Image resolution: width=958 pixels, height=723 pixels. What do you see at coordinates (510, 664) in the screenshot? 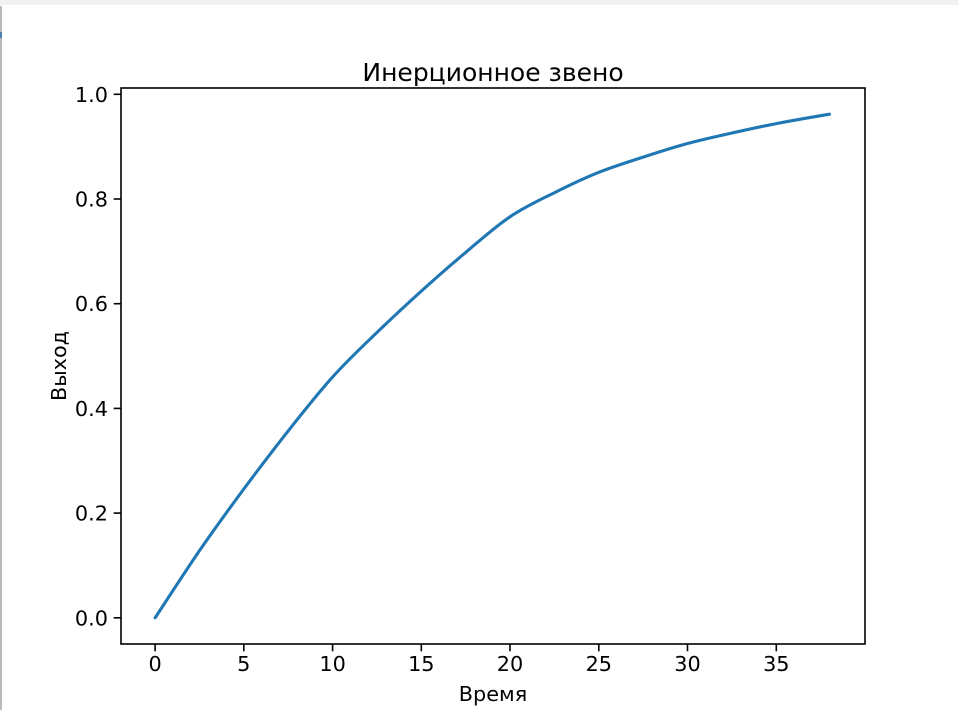
I see `x-tick-label: 20` at bounding box center [510, 664].